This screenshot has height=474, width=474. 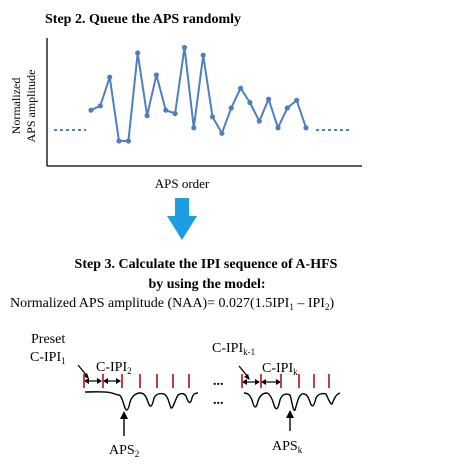 What do you see at coordinates (287, 447) in the screenshot?
I see `apsk-label: APSk` at bounding box center [287, 447].